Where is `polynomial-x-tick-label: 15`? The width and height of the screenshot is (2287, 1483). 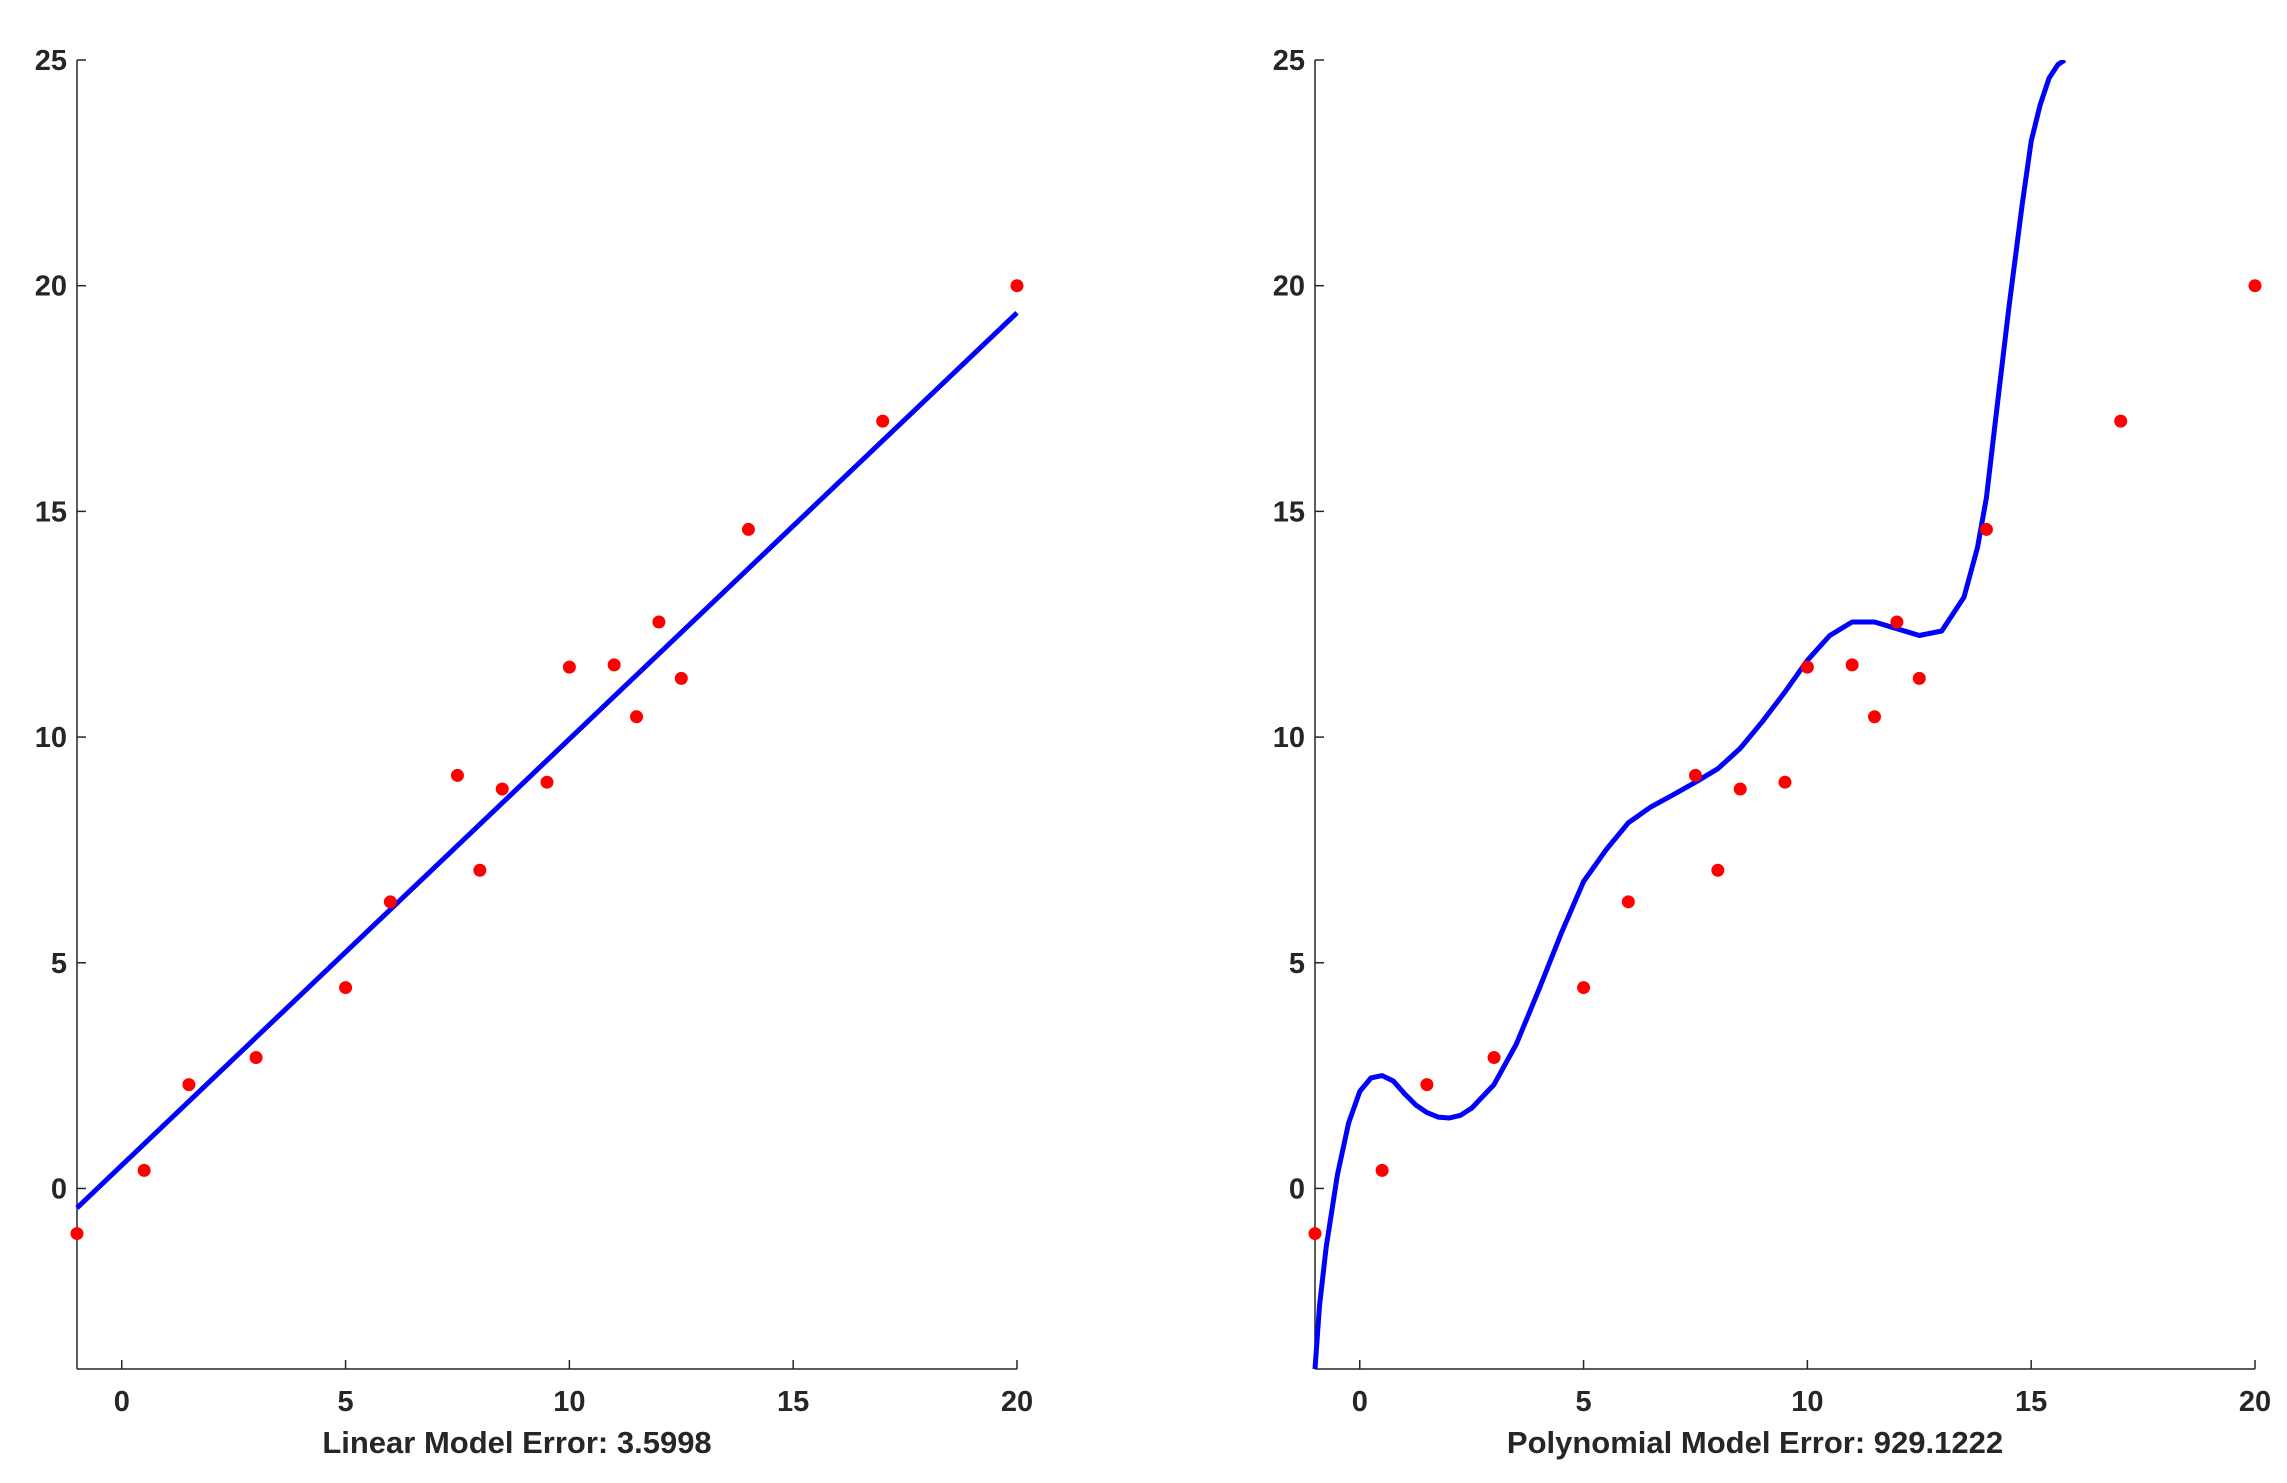
polynomial-x-tick-label: 15 is located at coordinates (2031, 1402).